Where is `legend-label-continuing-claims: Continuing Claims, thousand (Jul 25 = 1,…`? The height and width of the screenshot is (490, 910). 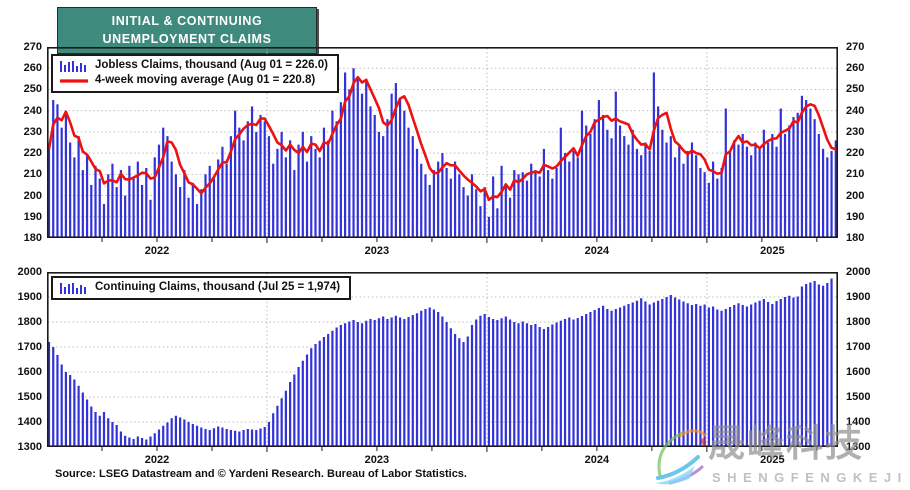
legend-label-continuing-claims: Continuing Claims, thousand (Jul 25 = 1,… is located at coordinates (218, 287).